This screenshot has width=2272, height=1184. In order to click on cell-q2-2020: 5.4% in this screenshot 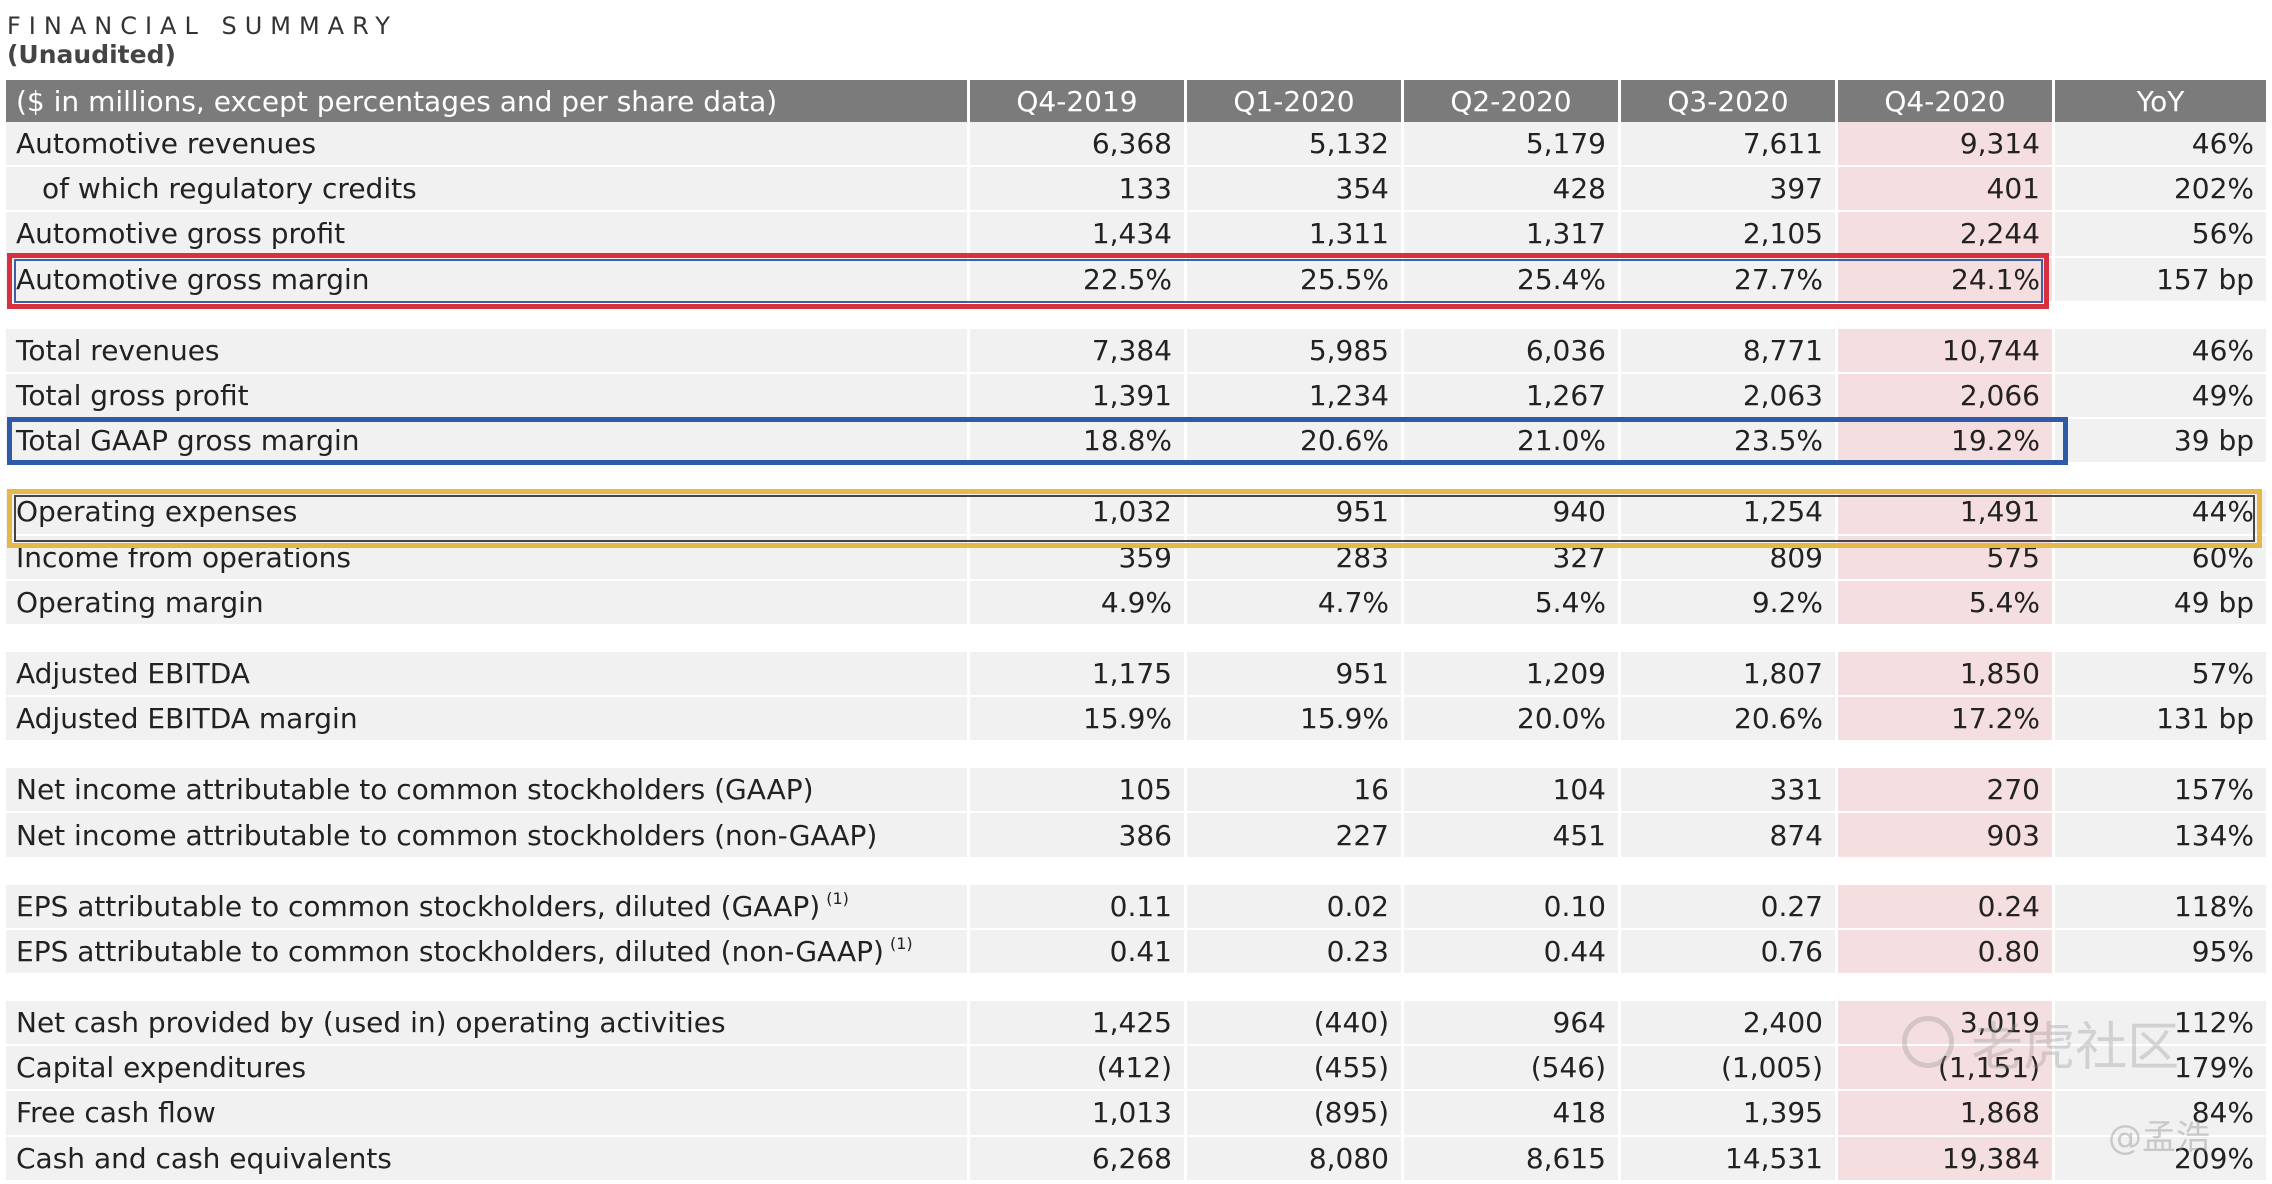, I will do `click(1509, 603)`.